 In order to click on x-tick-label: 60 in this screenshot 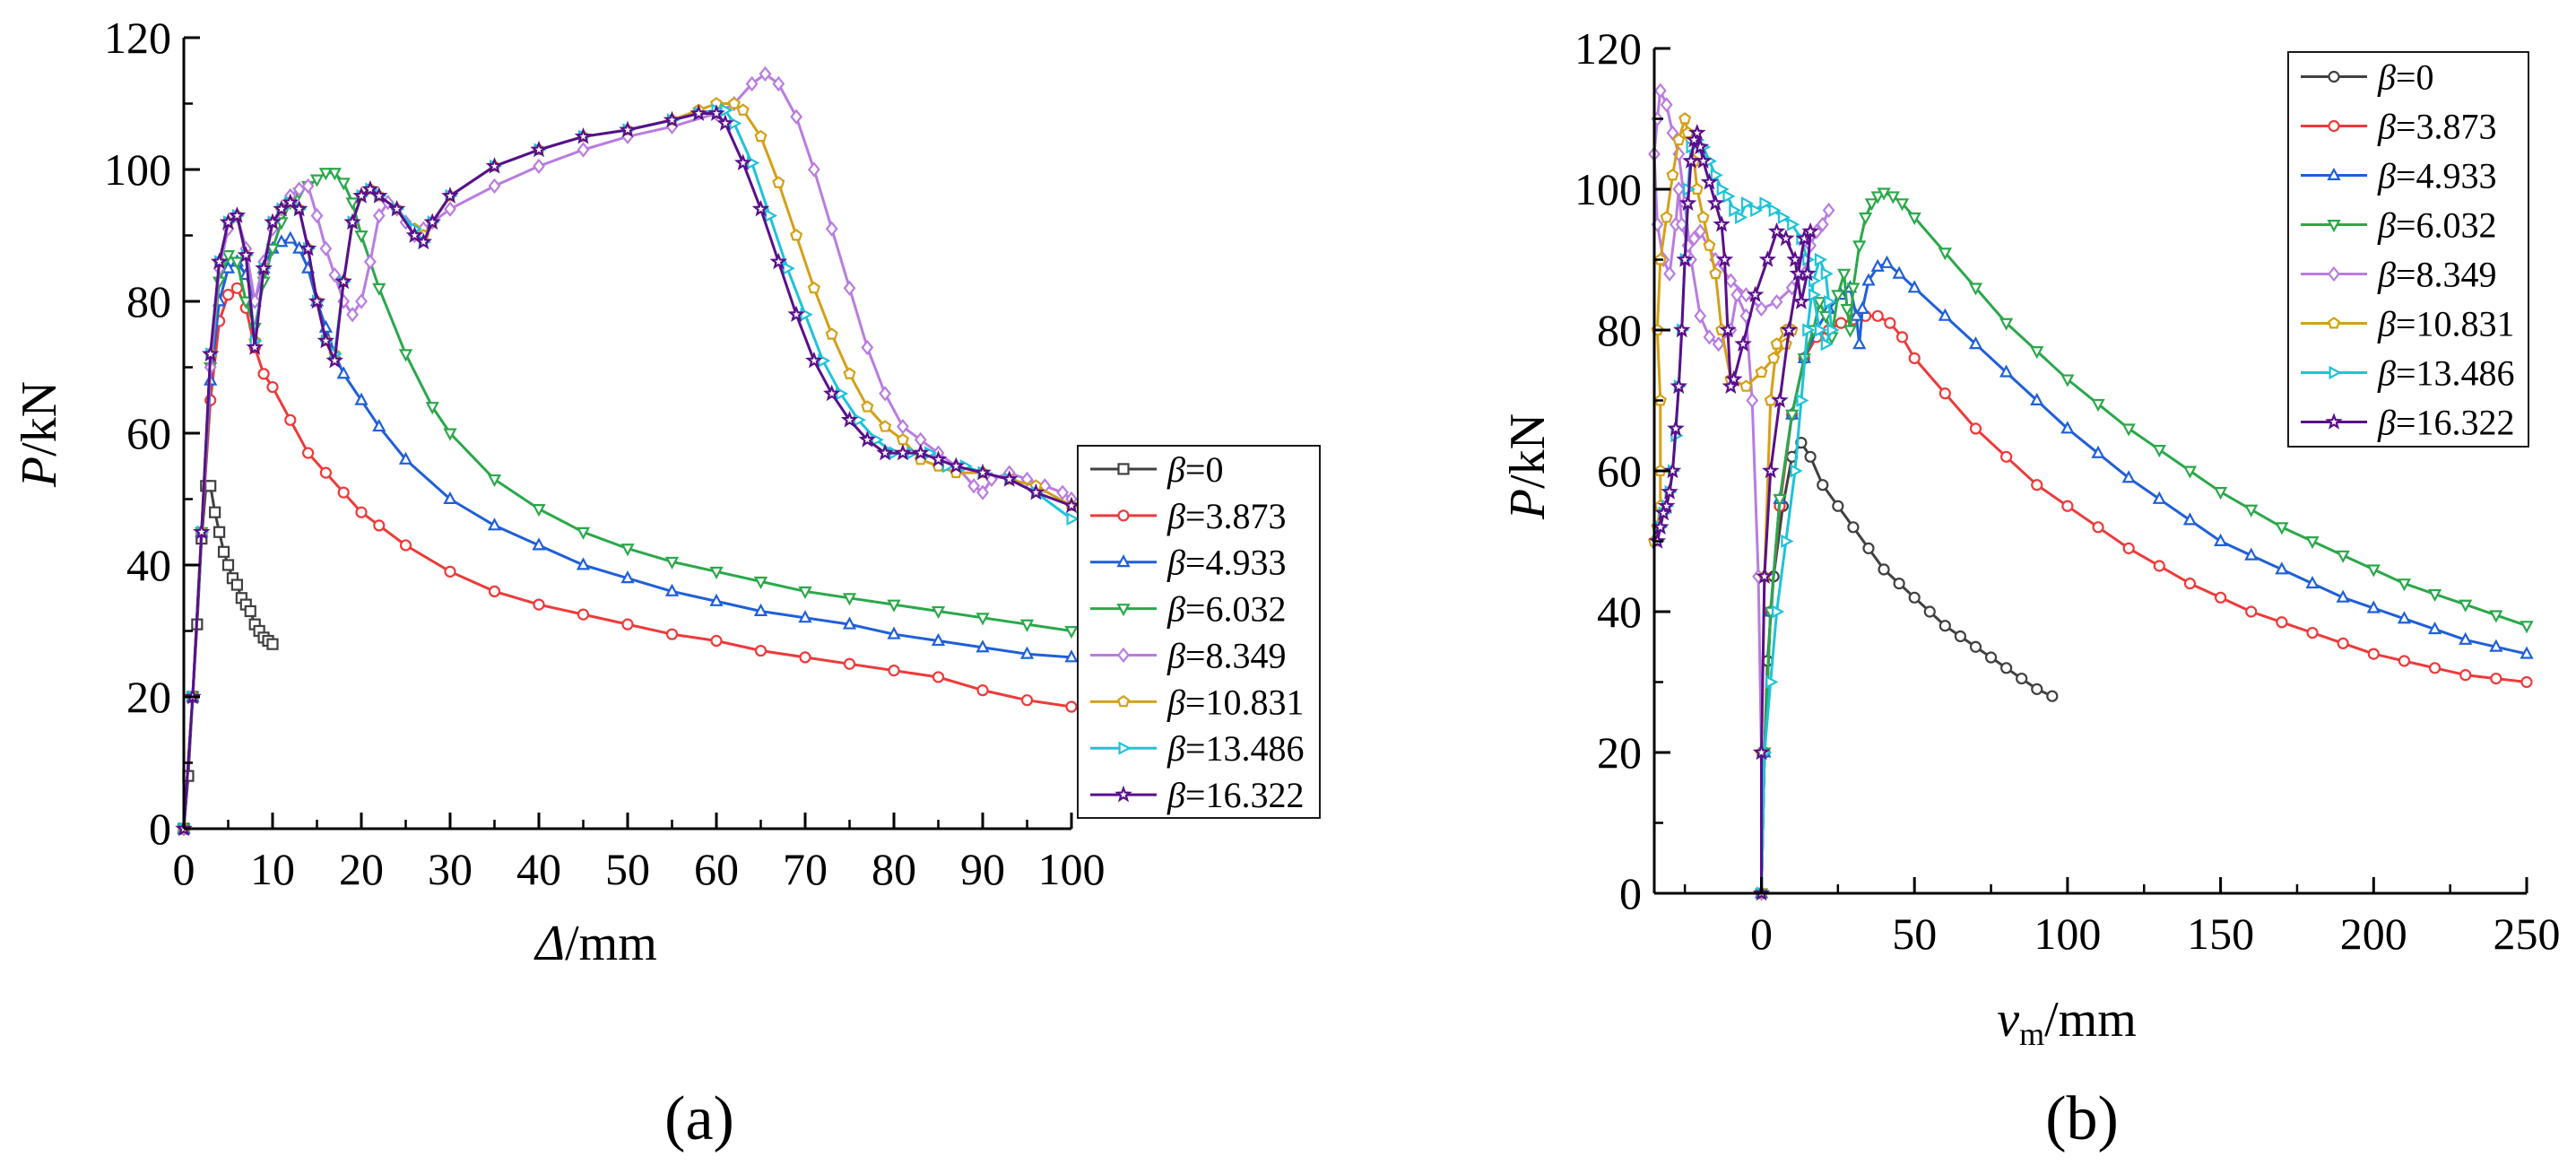, I will do `click(716, 869)`.